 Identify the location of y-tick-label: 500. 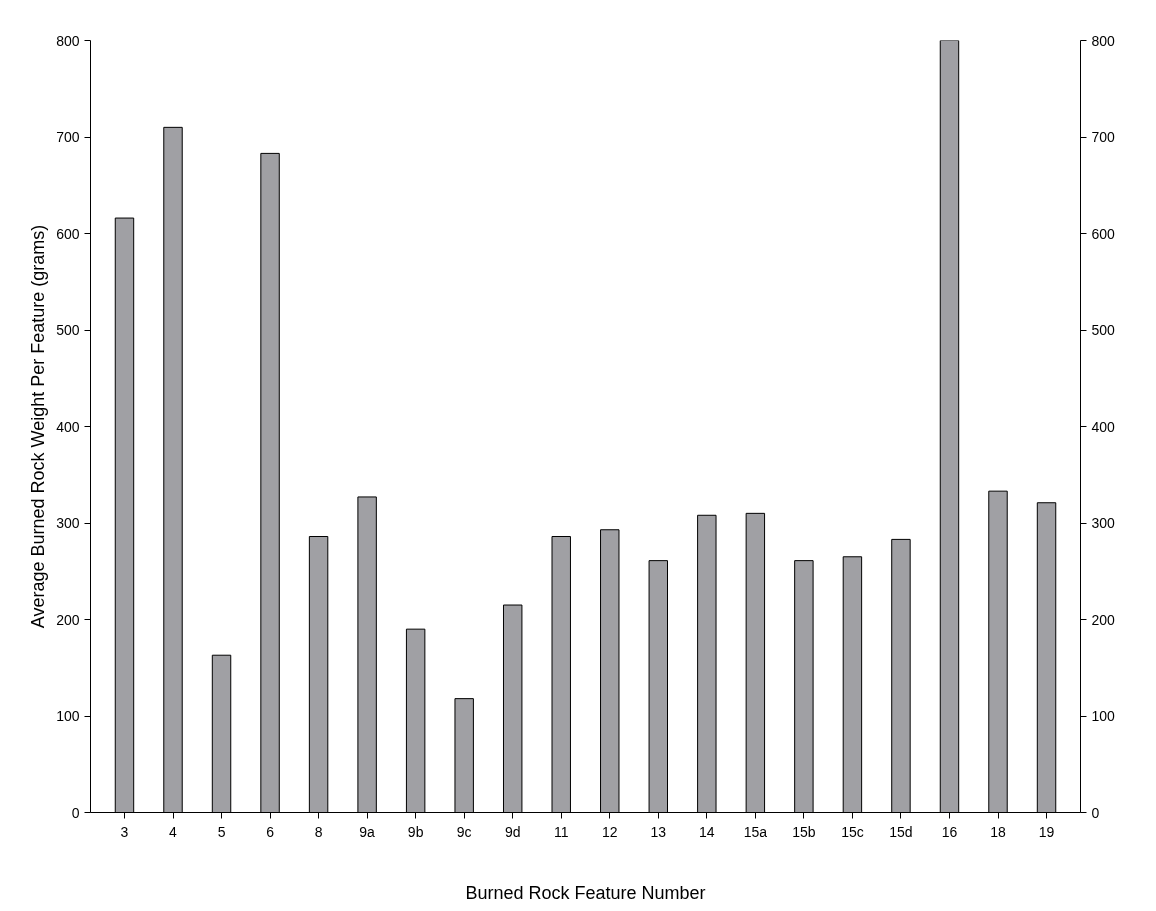
(68, 330).